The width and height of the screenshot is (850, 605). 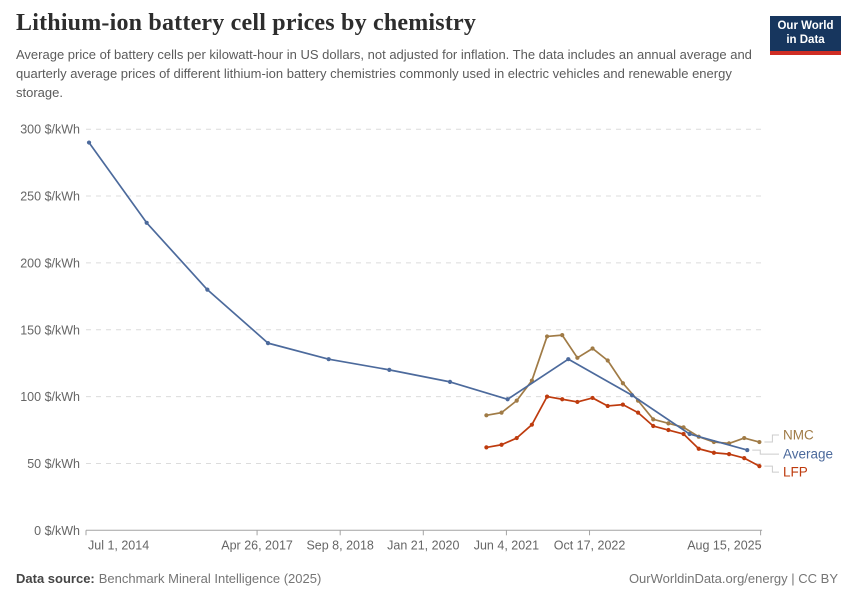 I want to click on legend-label-average: Average, so click(x=808, y=454).